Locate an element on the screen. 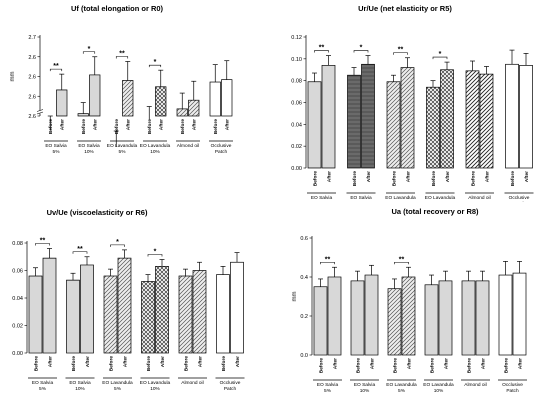  y-axis-label: mm is located at coordinates (295, 297).